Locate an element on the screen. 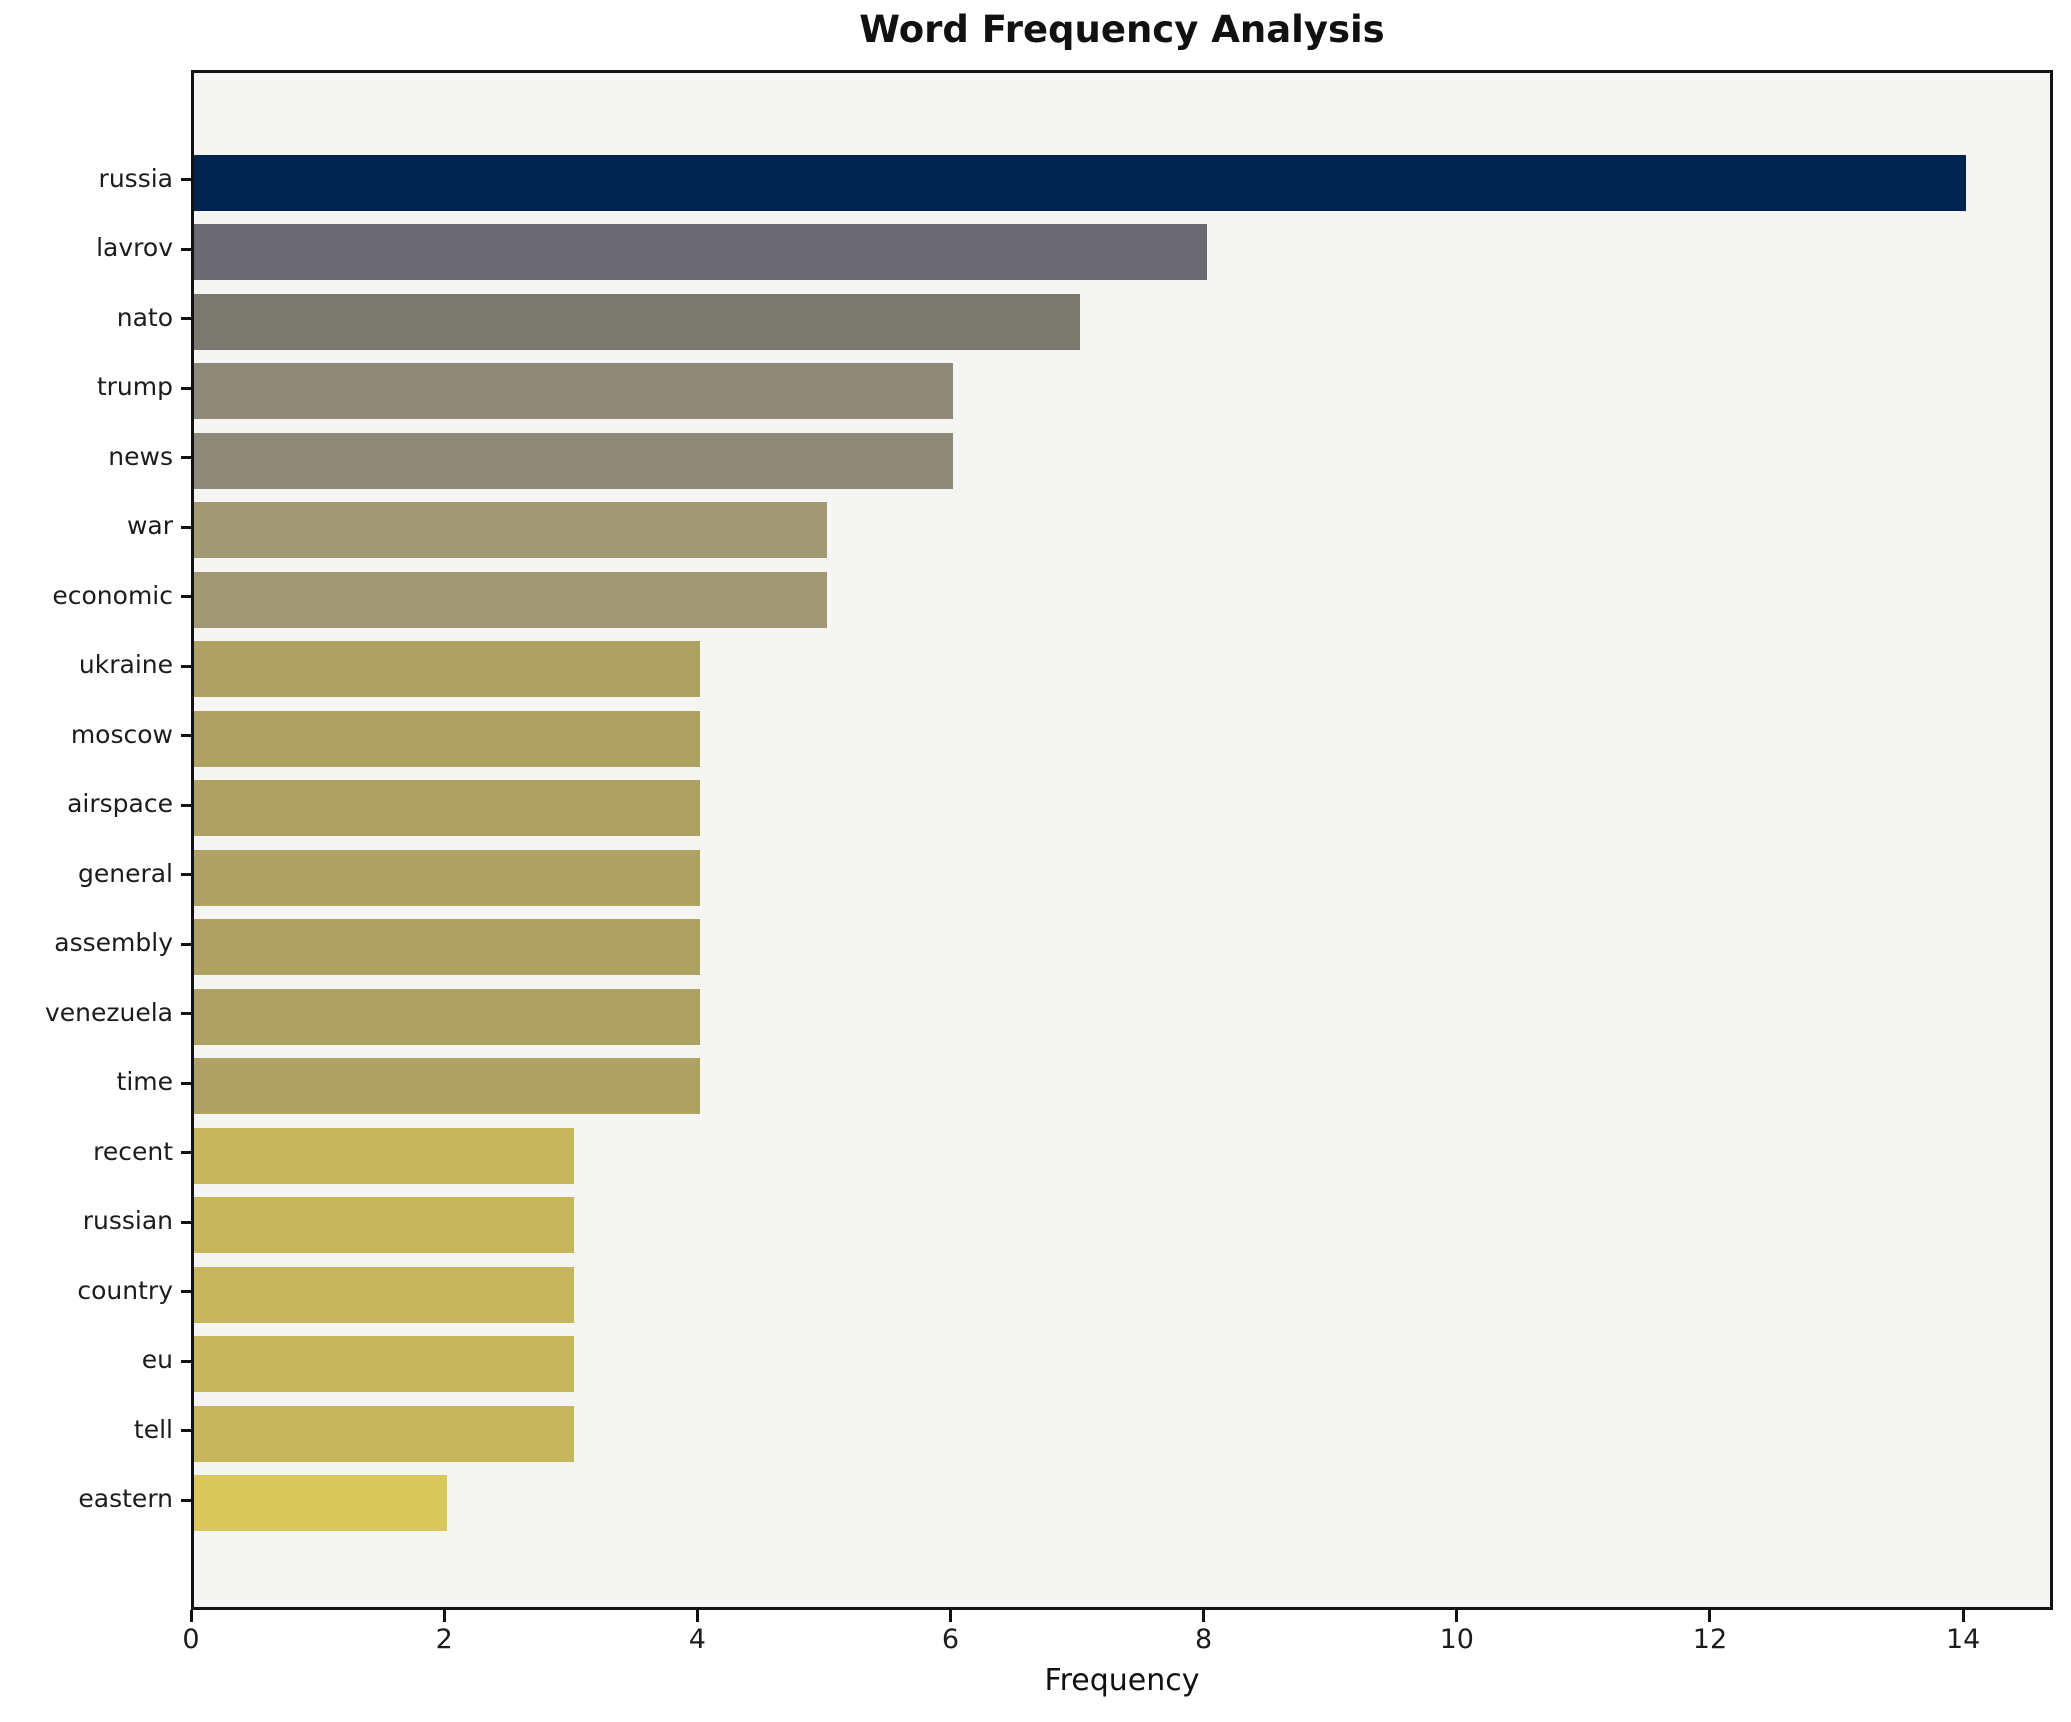 This screenshot has width=2071, height=1722. y-axis-label: eastern is located at coordinates (125, 1499).